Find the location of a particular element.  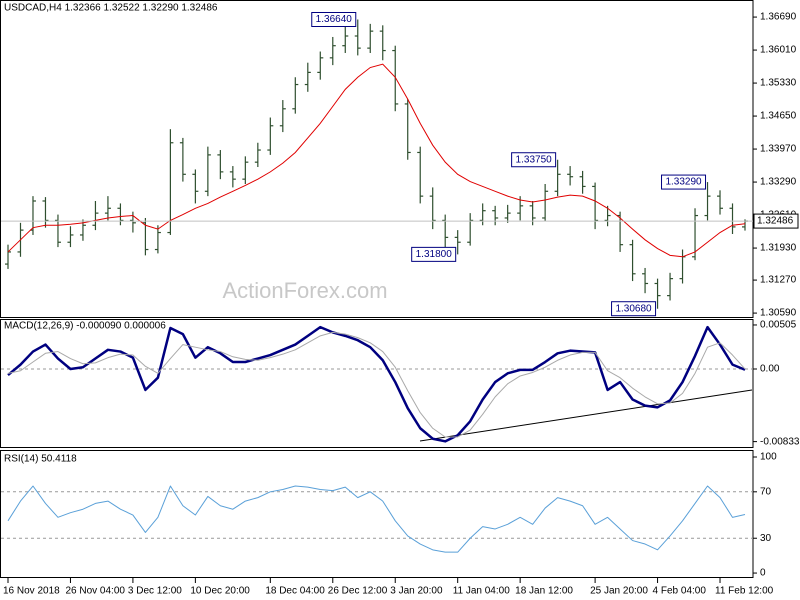

y-tick-label: 100 is located at coordinates (768, 457).